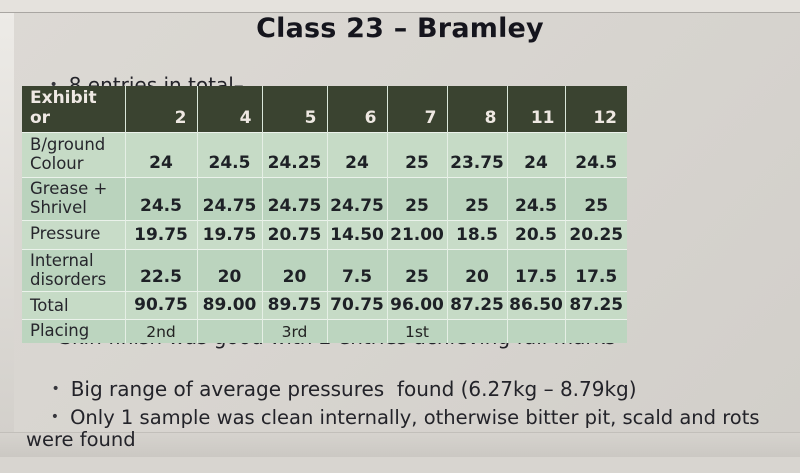  I want to click on screen-bottom-edge, so click(400, 445).